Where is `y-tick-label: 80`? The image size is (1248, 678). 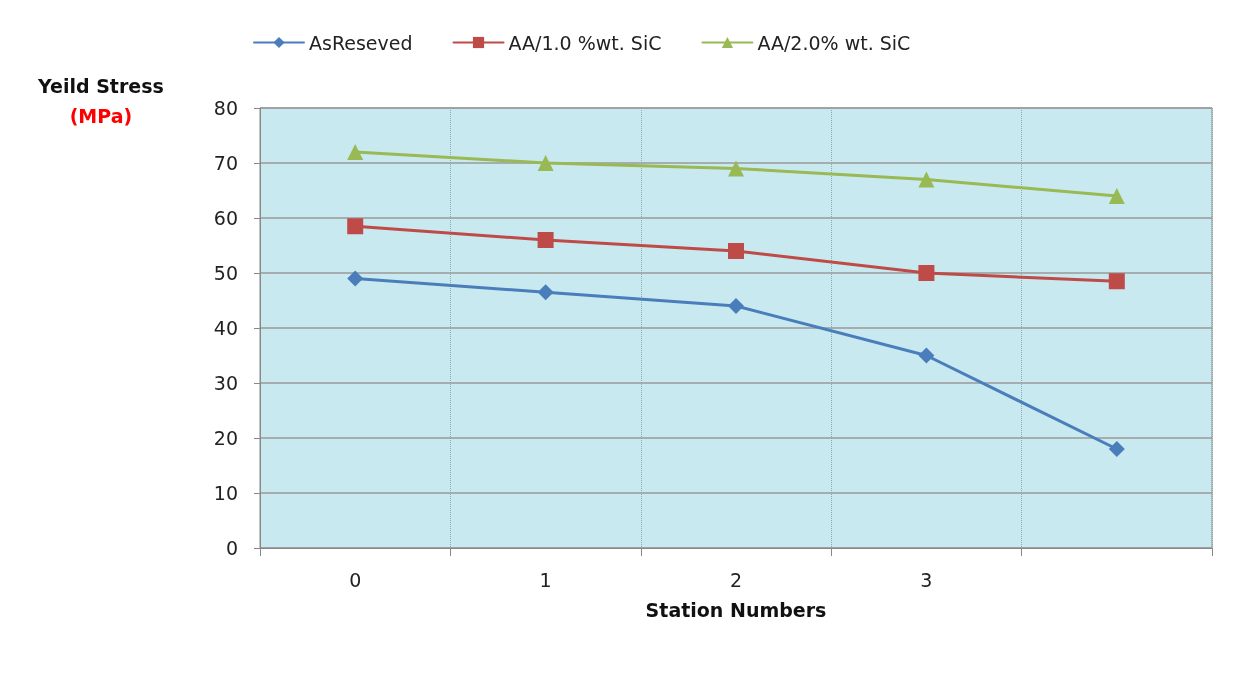
y-tick-label: 80 is located at coordinates (225, 108).